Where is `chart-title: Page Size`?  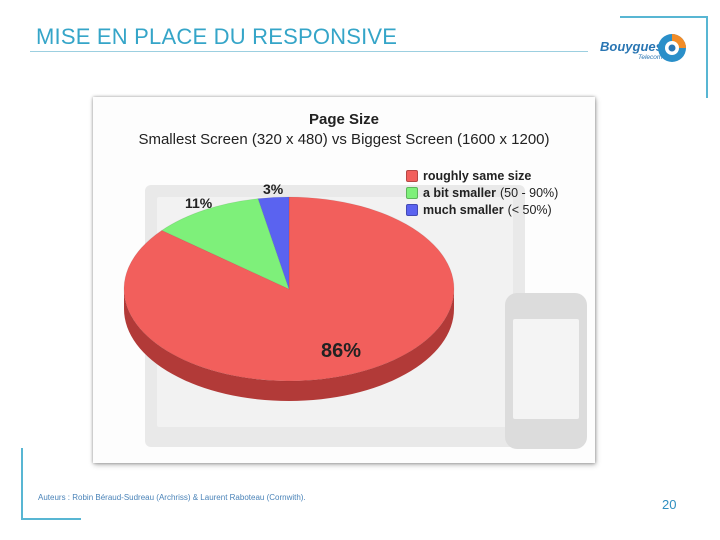
chart-title: Page Size is located at coordinates (344, 119).